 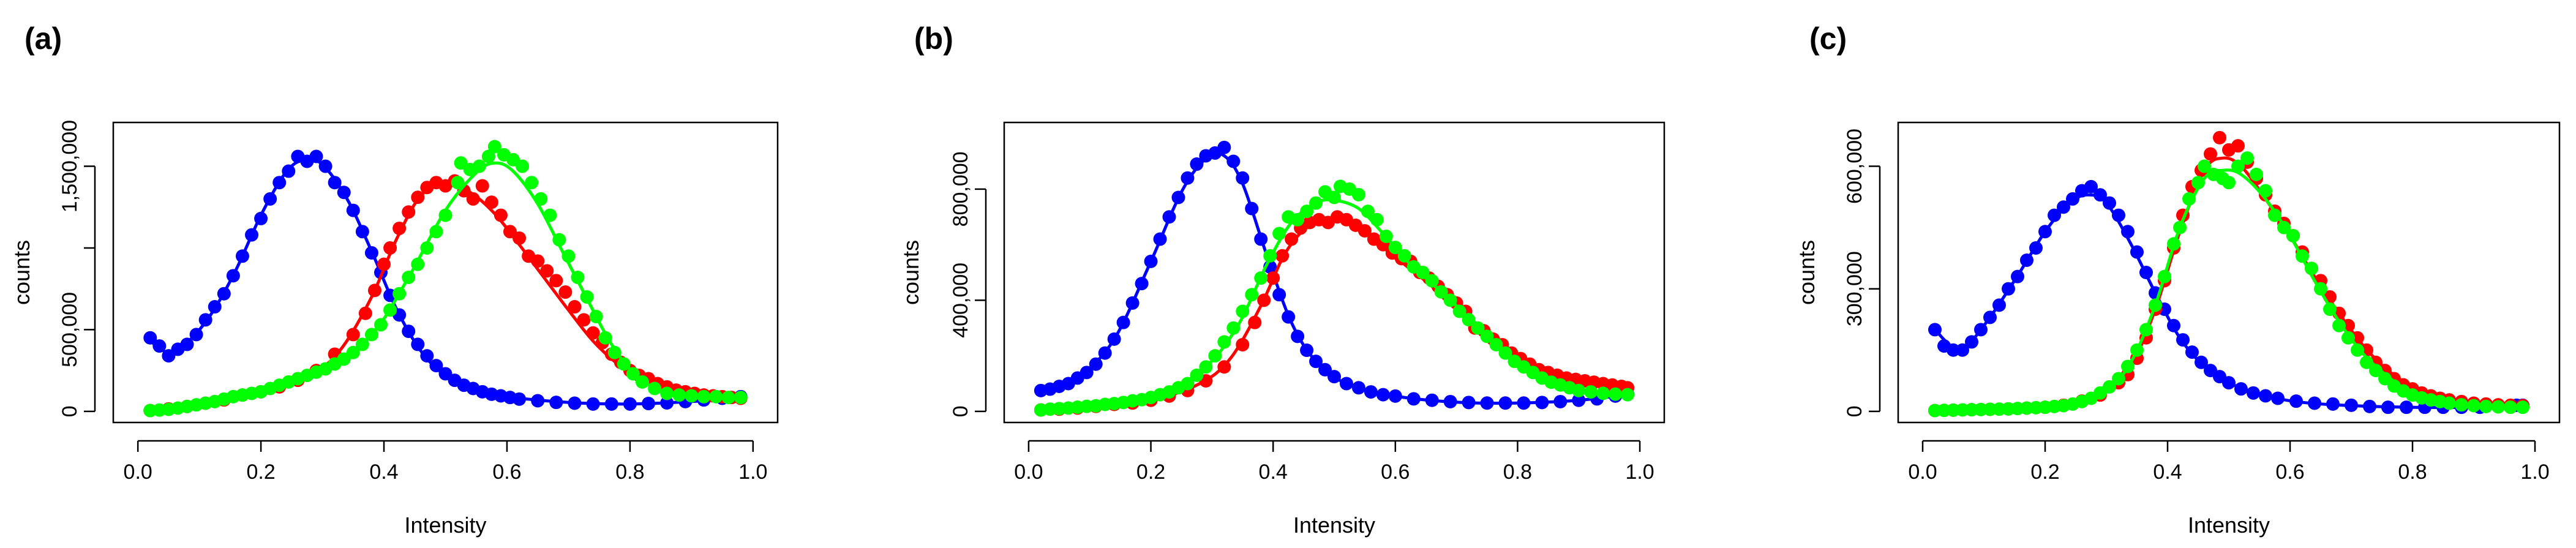 What do you see at coordinates (1828, 38) in the screenshot?
I see `panel-label: (c)` at bounding box center [1828, 38].